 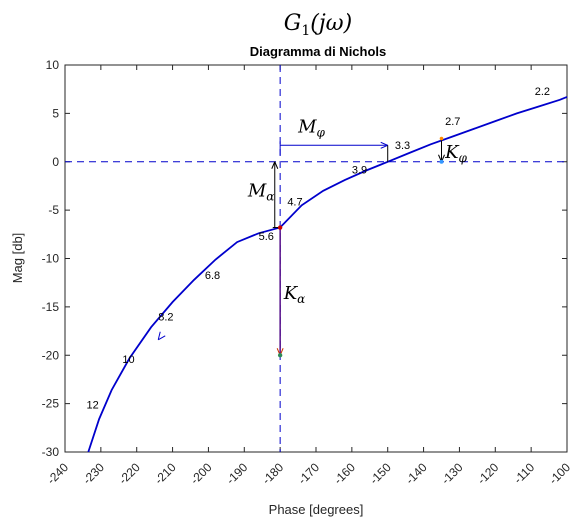 I want to click on m-alpha-arrowhead, so click(x=275, y=165).